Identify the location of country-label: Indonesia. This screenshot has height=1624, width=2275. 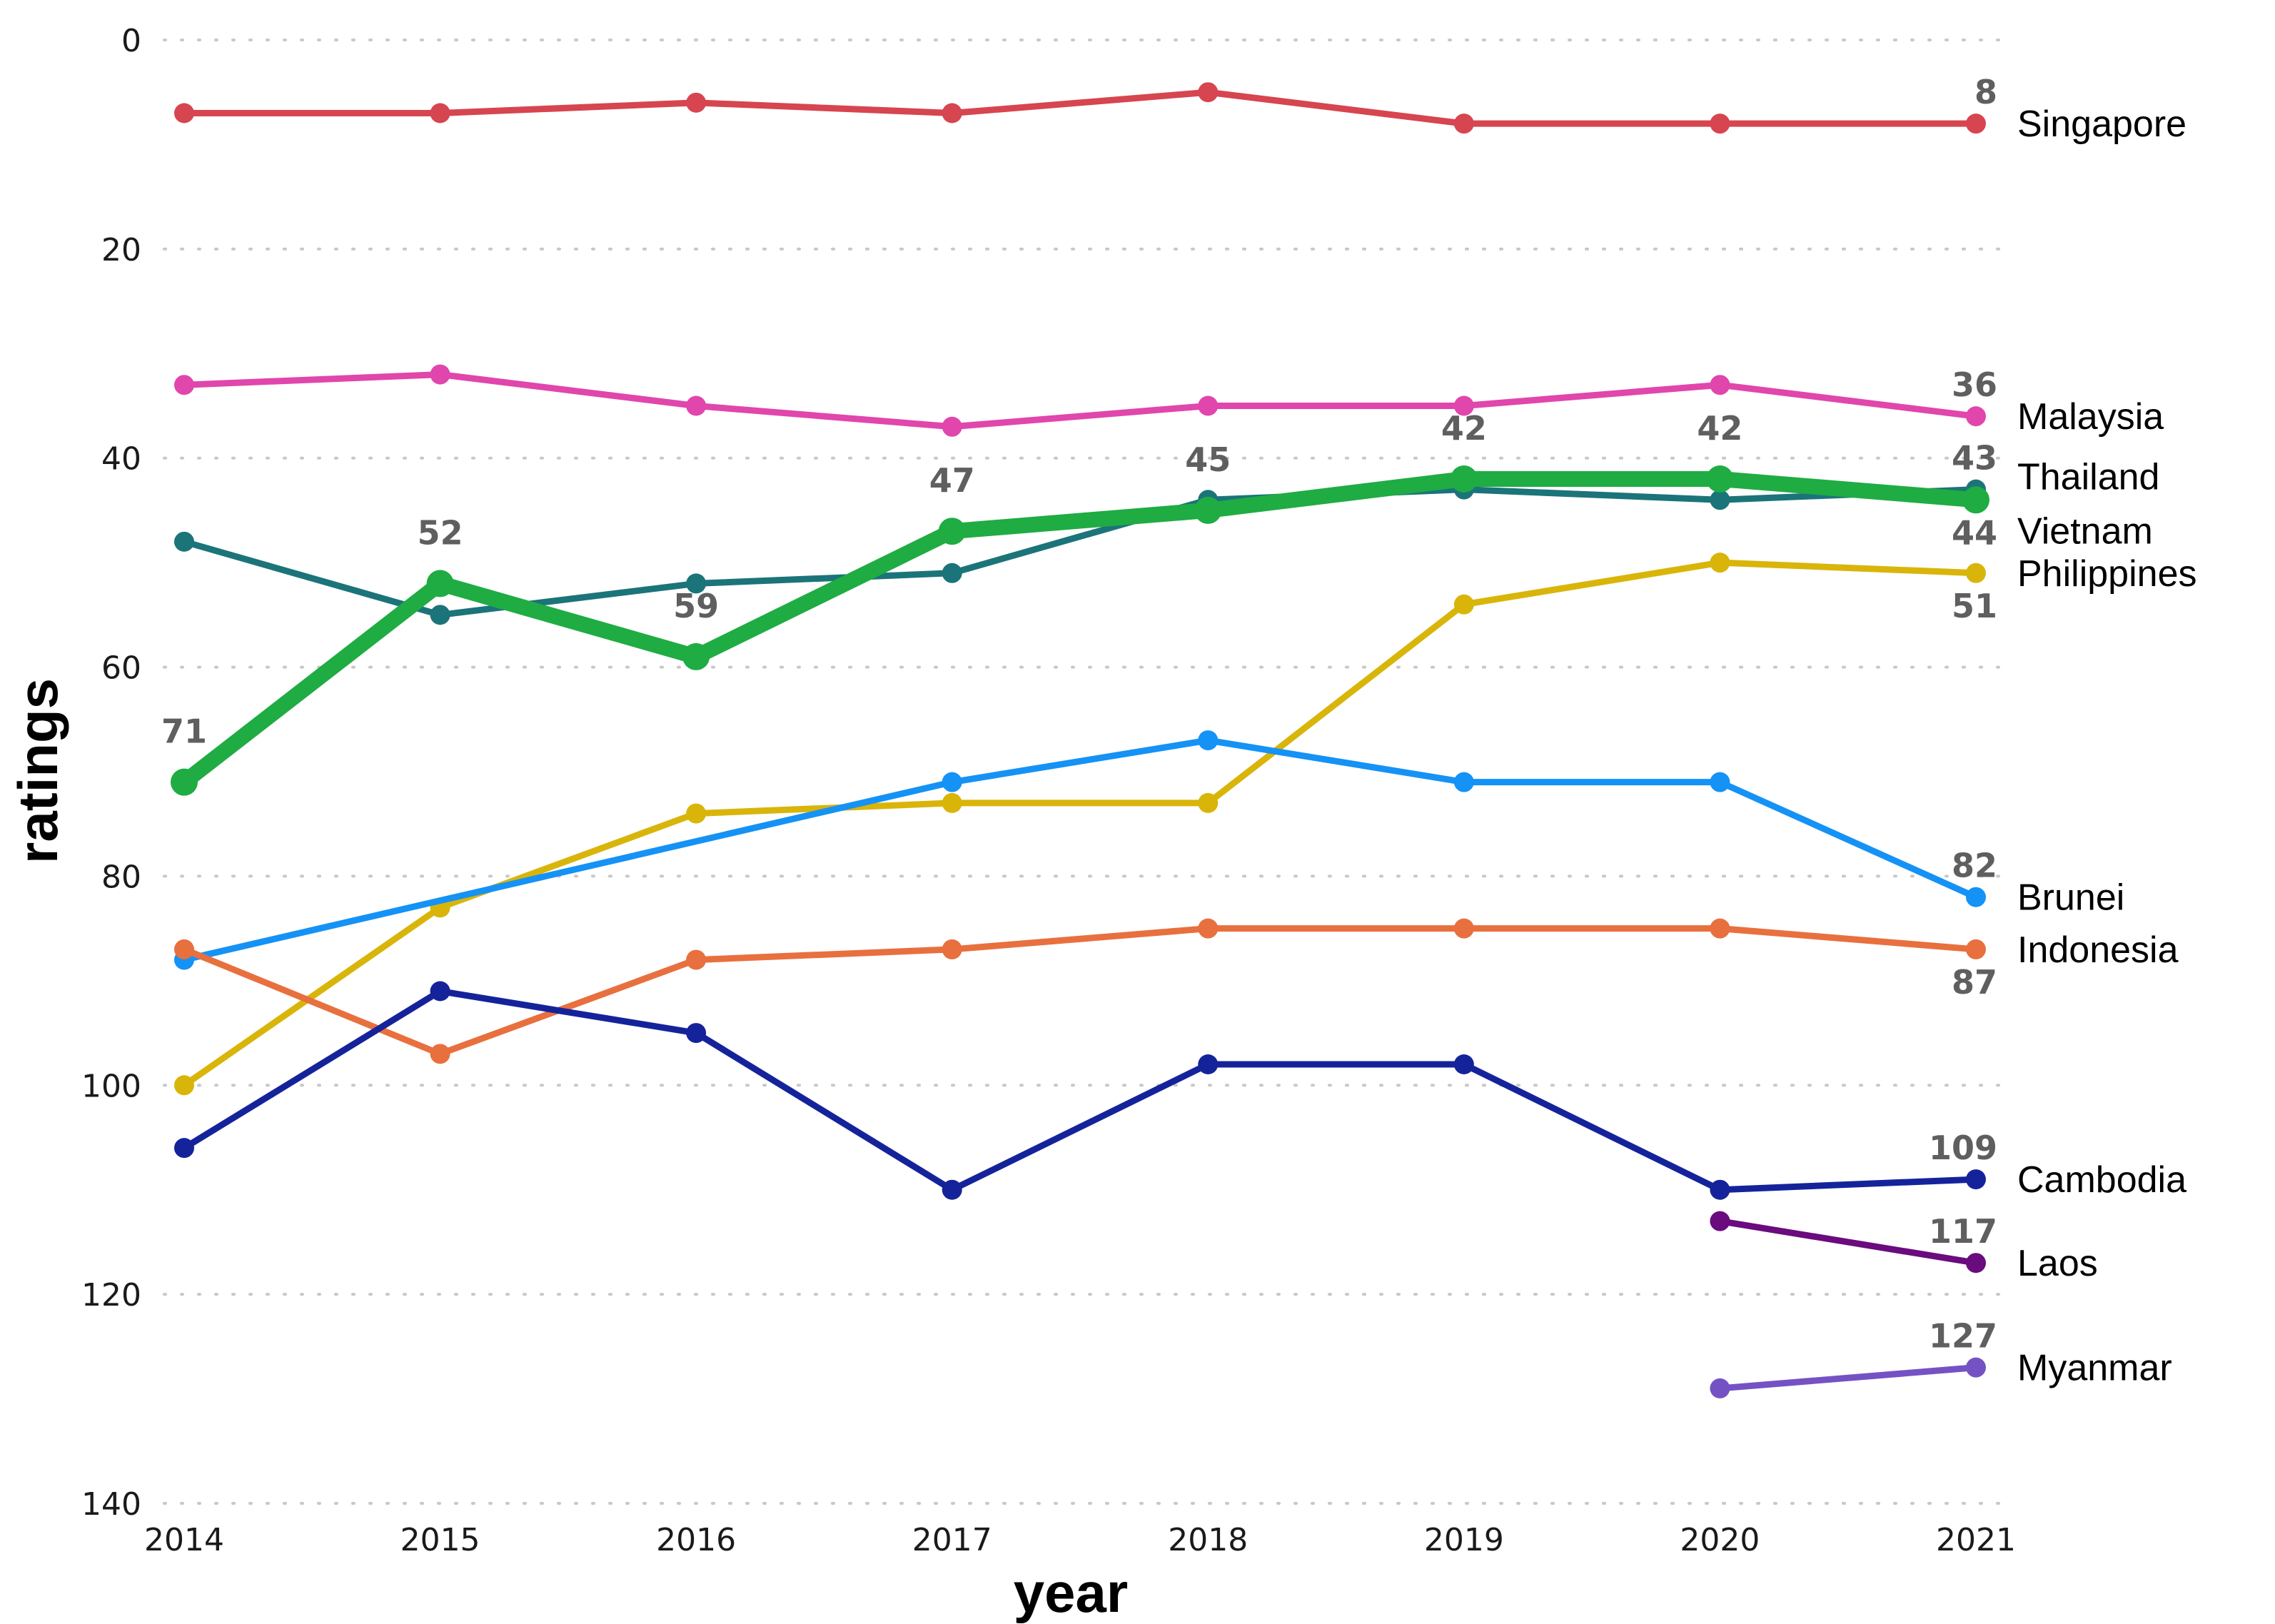
(2098, 950).